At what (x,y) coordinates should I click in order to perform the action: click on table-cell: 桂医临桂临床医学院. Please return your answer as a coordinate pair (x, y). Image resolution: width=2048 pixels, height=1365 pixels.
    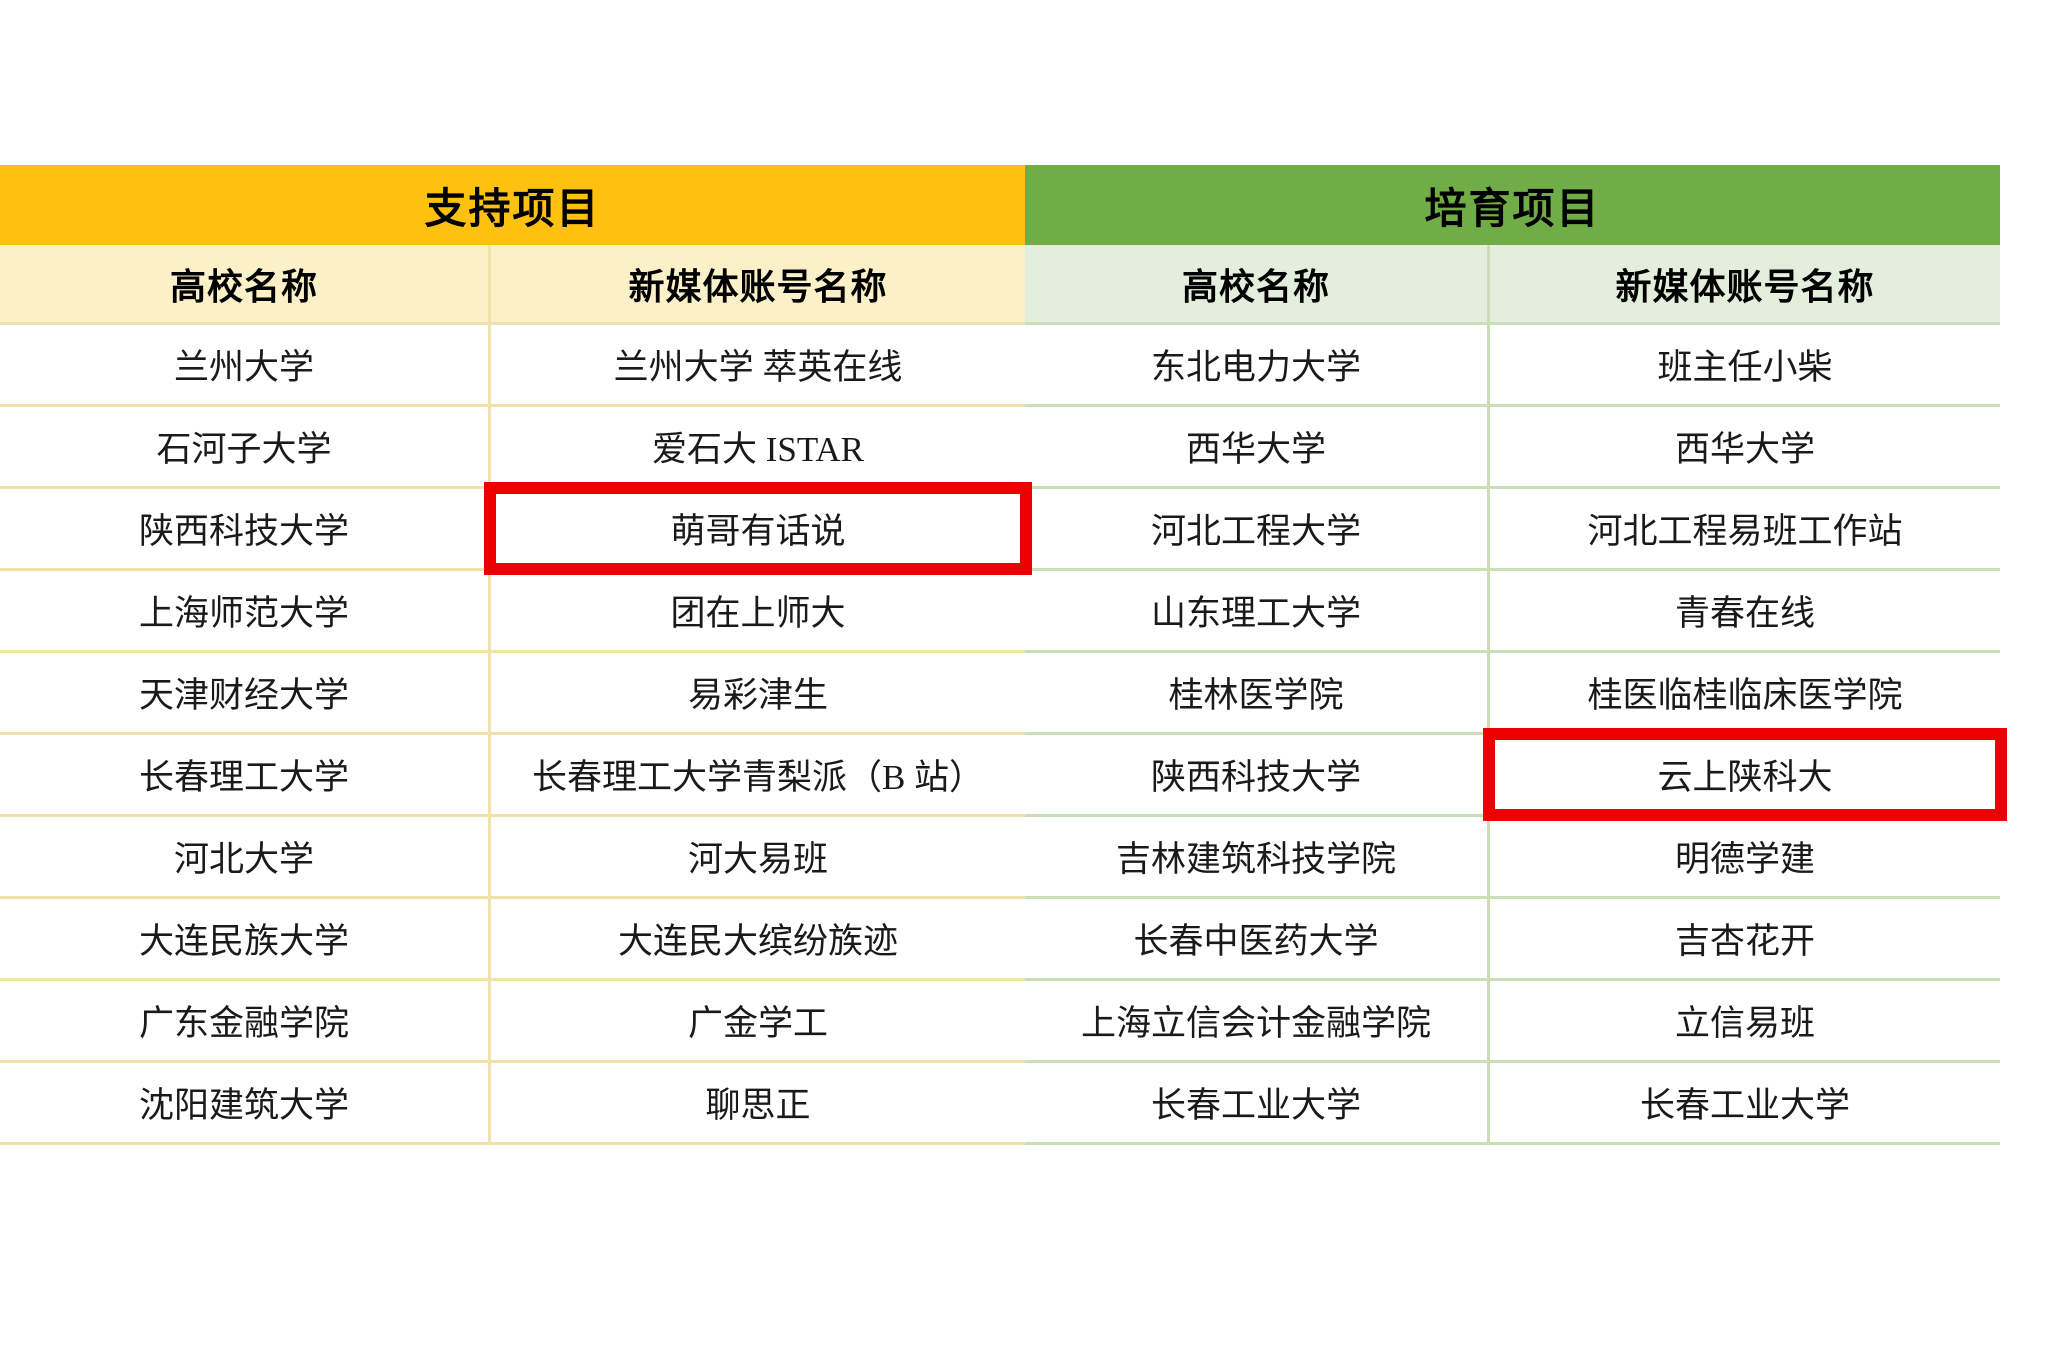
    Looking at the image, I should click on (1745, 694).